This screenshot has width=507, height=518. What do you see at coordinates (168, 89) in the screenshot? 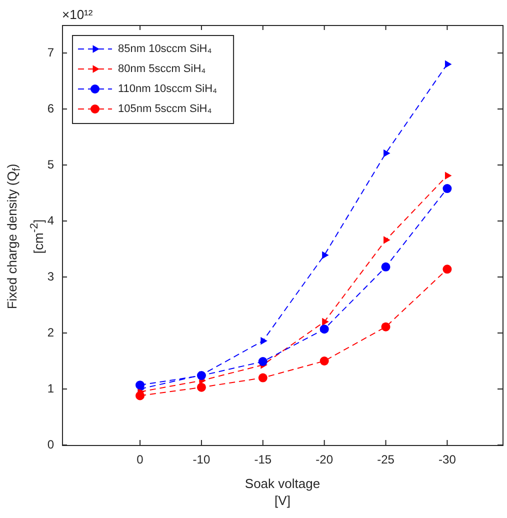
I see `legend-label: 110nm 10sccm SiH₄` at bounding box center [168, 89].